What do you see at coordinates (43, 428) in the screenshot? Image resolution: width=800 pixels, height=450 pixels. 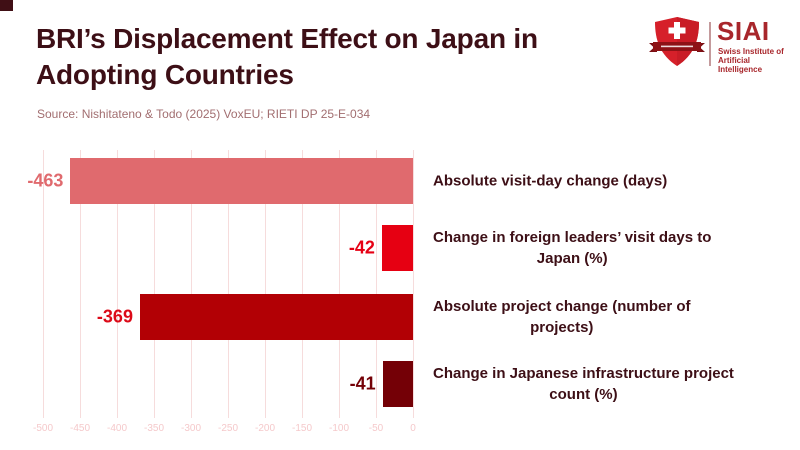 I see `x-tick-label: -500` at bounding box center [43, 428].